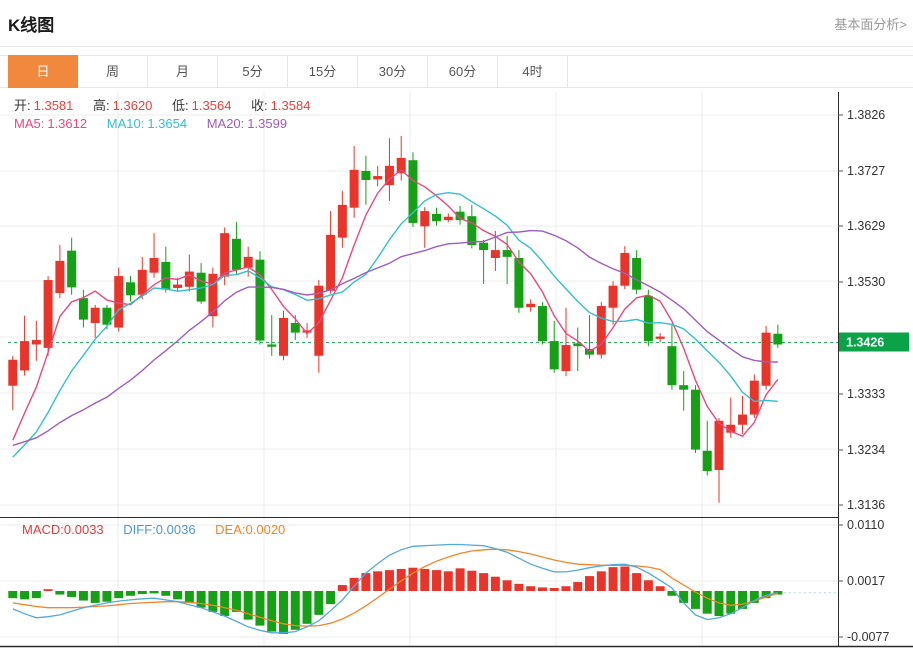  Describe the element at coordinates (113, 71) in the screenshot. I see `tab-周: 周` at that location.